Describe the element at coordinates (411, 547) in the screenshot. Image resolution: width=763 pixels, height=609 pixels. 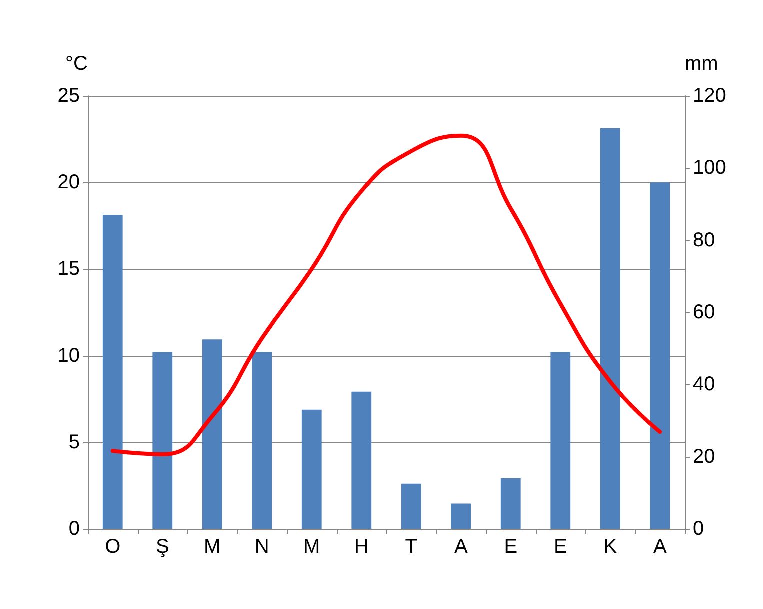
I see `x-tick-label: T` at that location.